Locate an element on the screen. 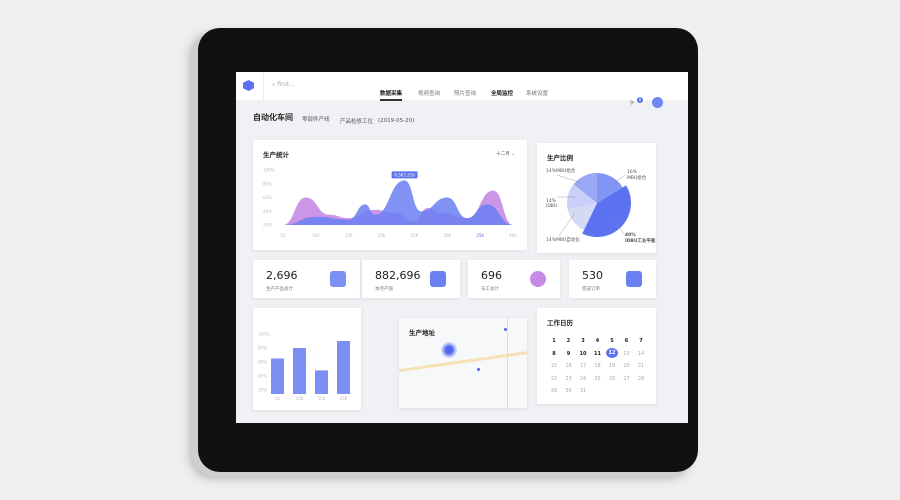 This screenshot has height=500, width=900. pie-label: 40% IDBU工业平板 is located at coordinates (640, 238).